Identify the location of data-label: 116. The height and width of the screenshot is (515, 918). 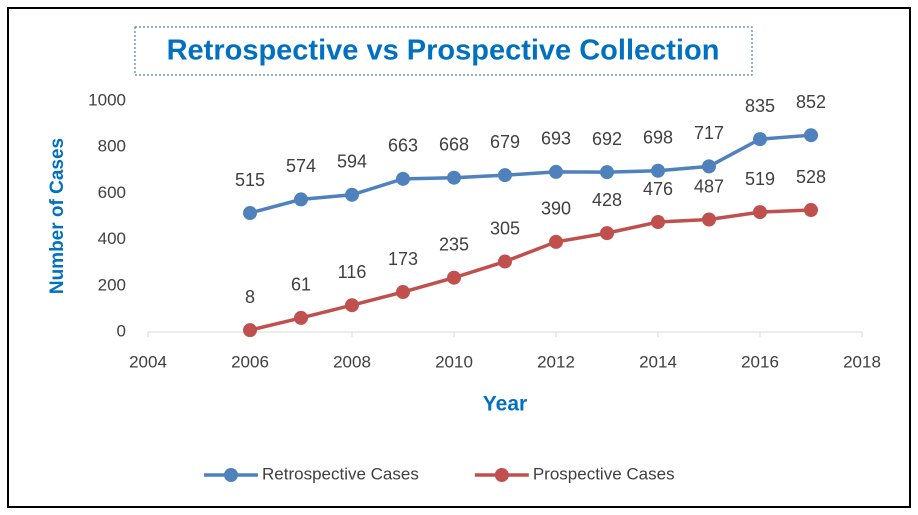
(352, 272).